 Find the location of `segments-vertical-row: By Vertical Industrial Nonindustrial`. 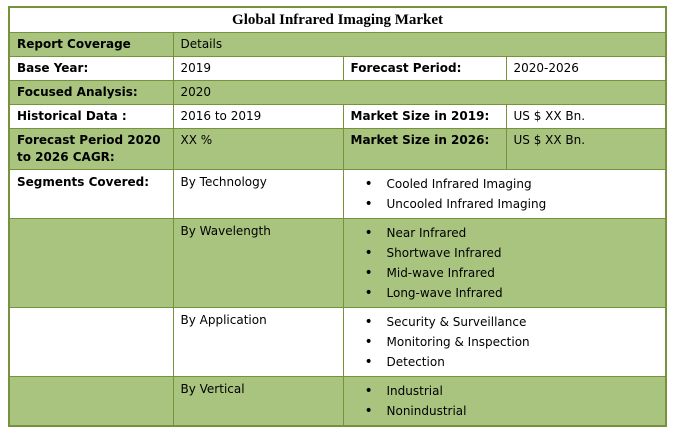

segments-vertical-row: By Vertical Industrial Nonindustrial is located at coordinates (337, 401).